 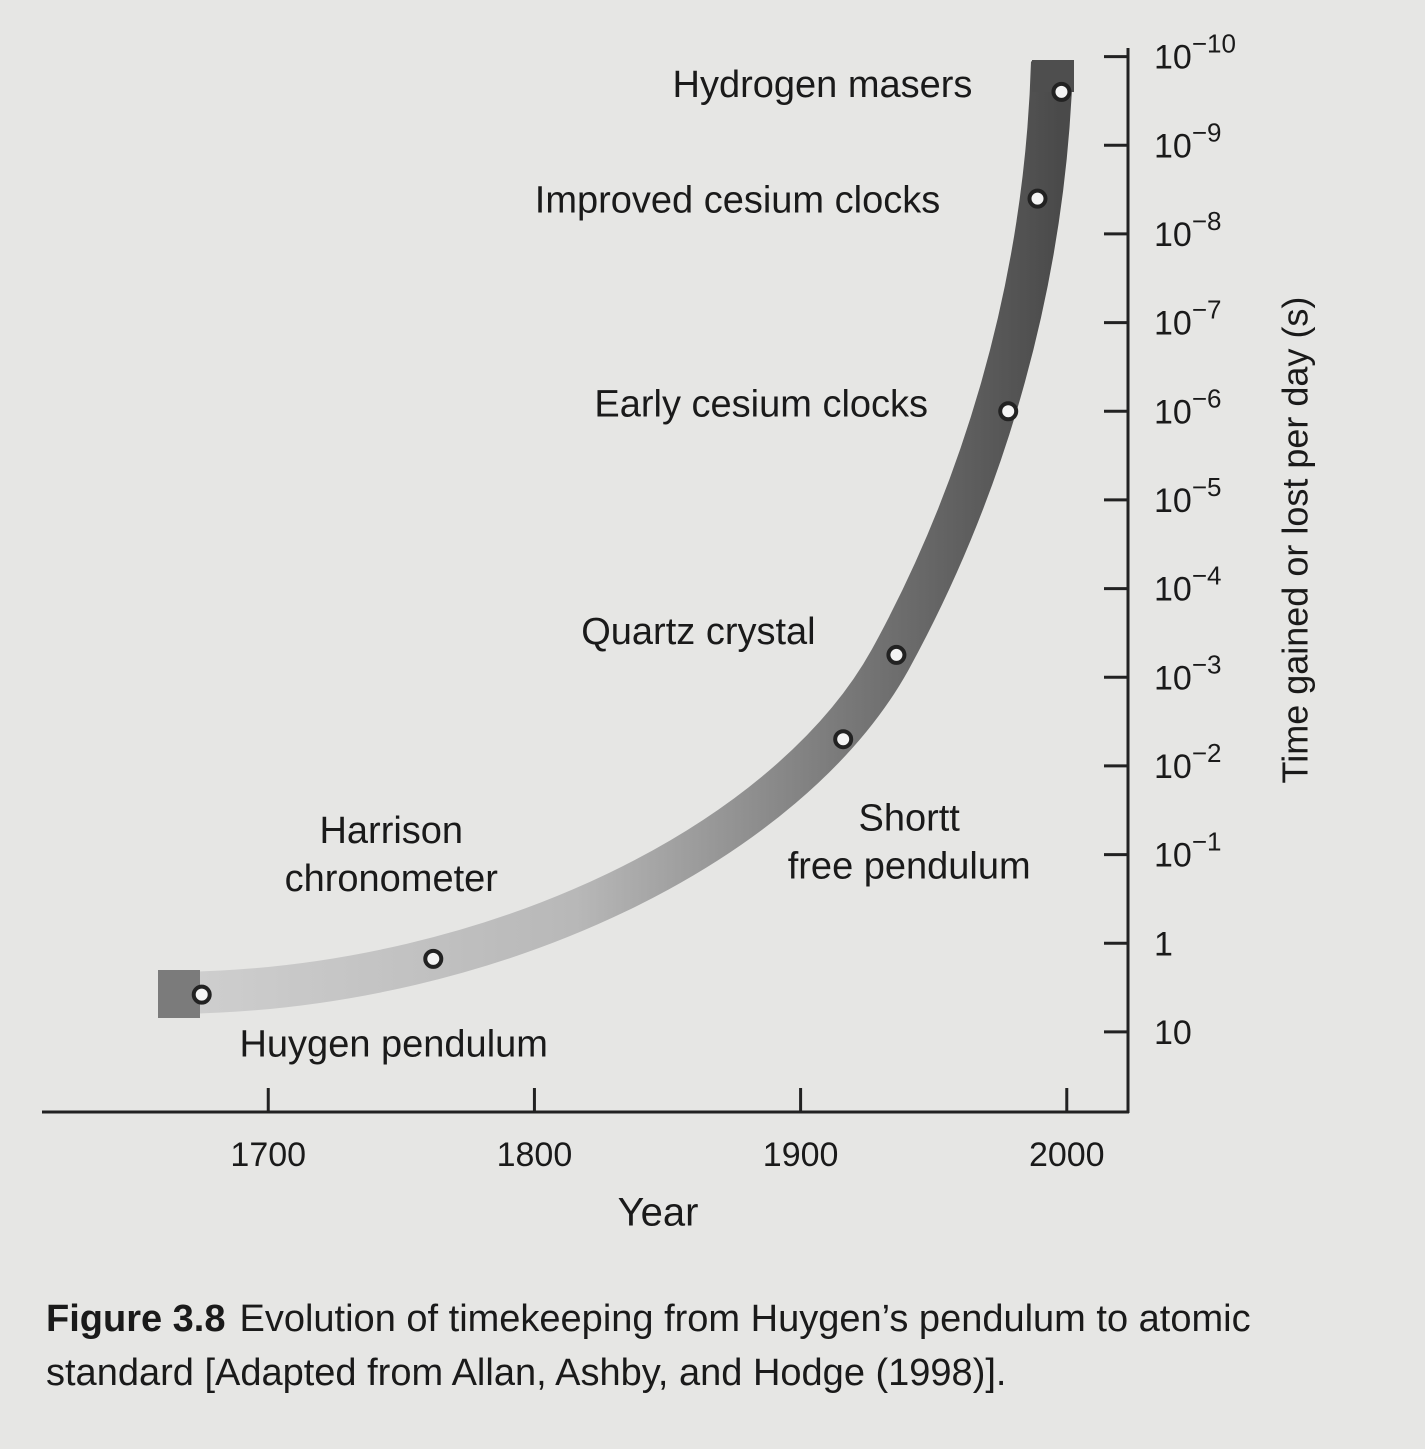 What do you see at coordinates (1163, 944) in the screenshot?
I see `y-tick-label: 1` at bounding box center [1163, 944].